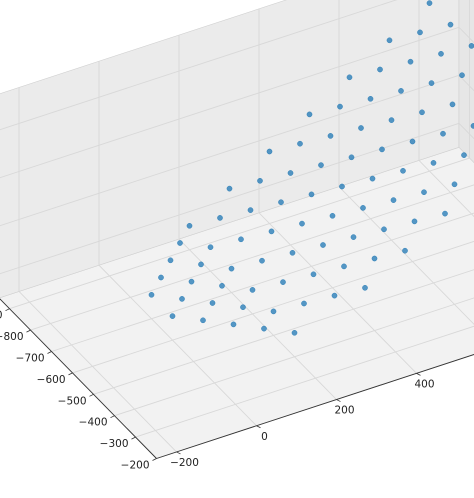 This screenshot has width=474, height=498. What do you see at coordinates (114, 444) in the screenshot?
I see `x-tick-label: −300` at bounding box center [114, 444].